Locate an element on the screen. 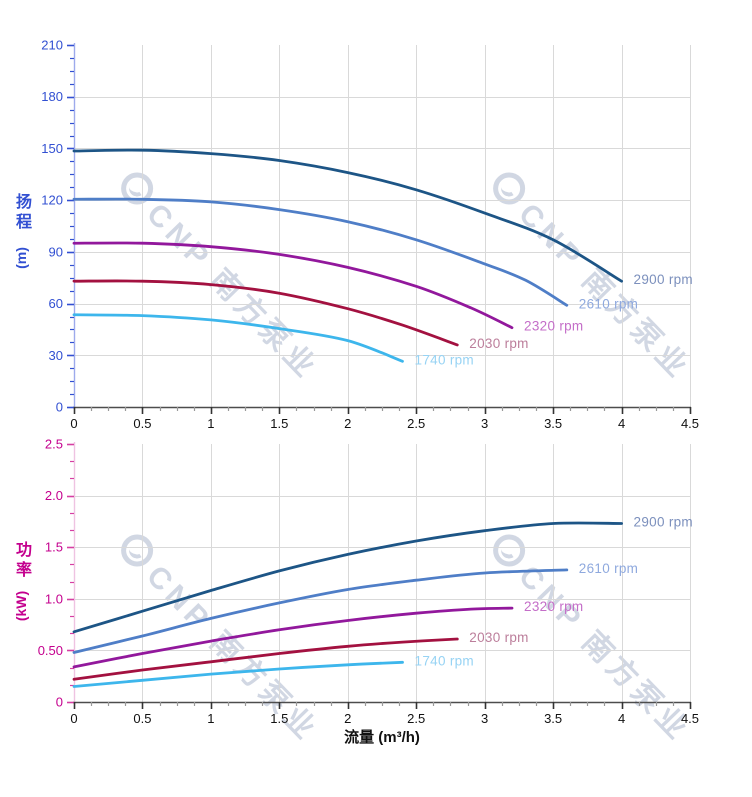 The width and height of the screenshot is (752, 797). y-tick-label: 180 is located at coordinates (52, 96).